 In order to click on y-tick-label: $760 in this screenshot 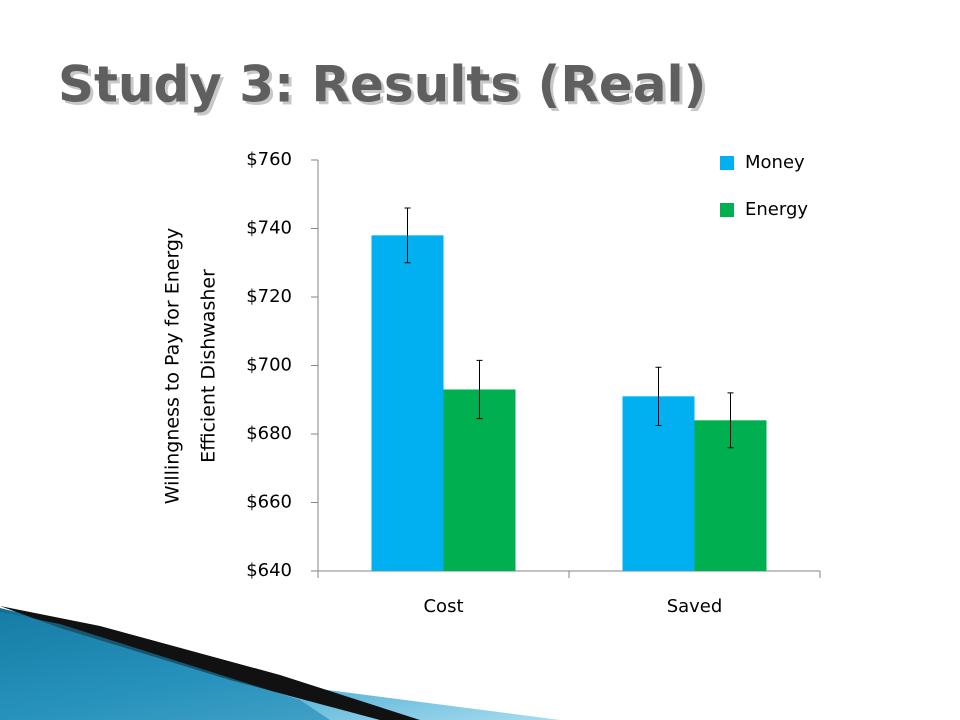, I will do `click(269, 159)`.